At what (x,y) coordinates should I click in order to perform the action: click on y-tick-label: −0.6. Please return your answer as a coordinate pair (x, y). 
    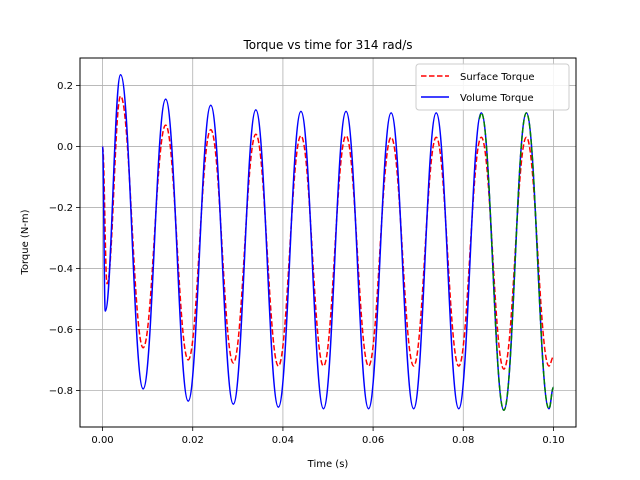
    Looking at the image, I should click on (61, 330).